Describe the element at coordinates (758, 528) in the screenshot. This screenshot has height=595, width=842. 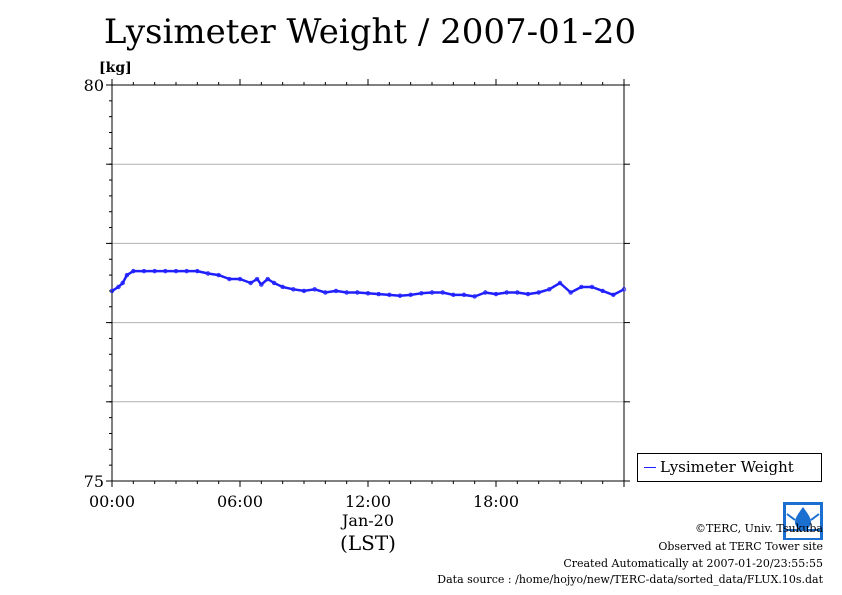
I see `copyright-text: ©TERC, Univ. Tsukuba` at that location.